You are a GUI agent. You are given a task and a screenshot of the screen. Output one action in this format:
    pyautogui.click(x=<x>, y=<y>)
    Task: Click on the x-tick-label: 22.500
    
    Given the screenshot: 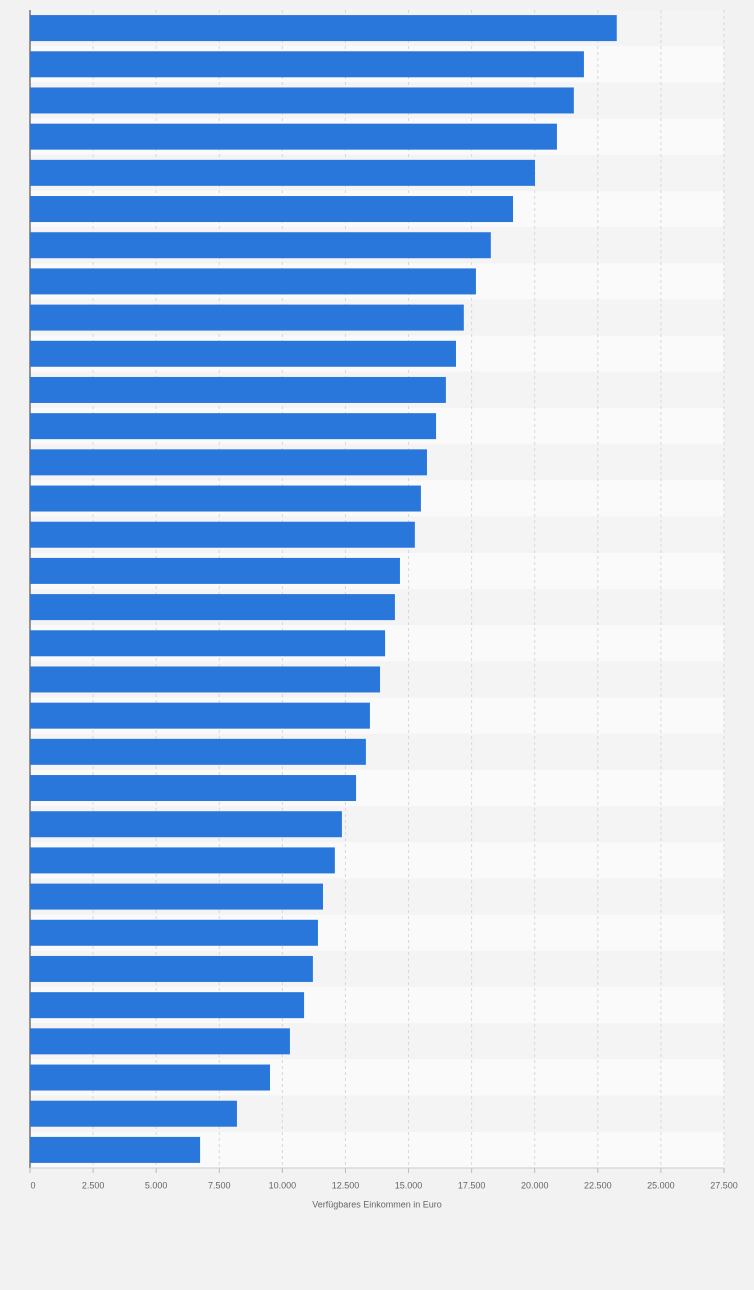 What is the action you would take?
    pyautogui.click(x=598, y=1185)
    